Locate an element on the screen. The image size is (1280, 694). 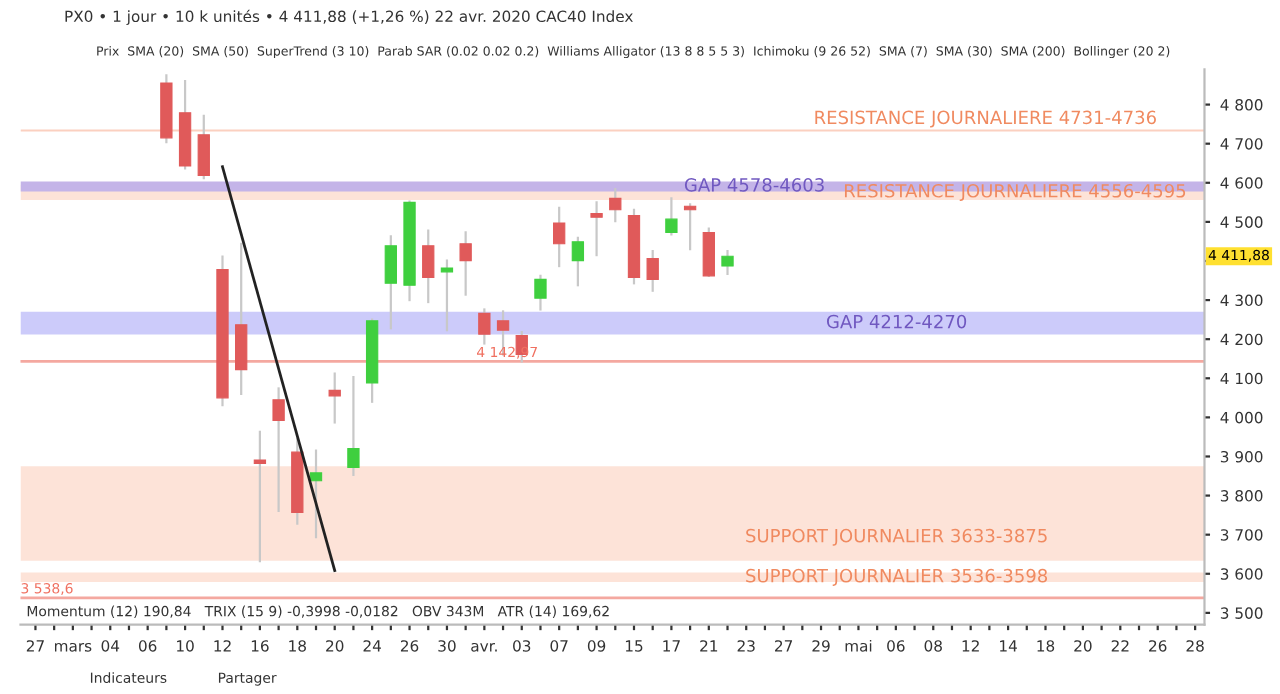
band-label: RESISTANCE JOURNALIERE 4556-4595 is located at coordinates (1015, 192).